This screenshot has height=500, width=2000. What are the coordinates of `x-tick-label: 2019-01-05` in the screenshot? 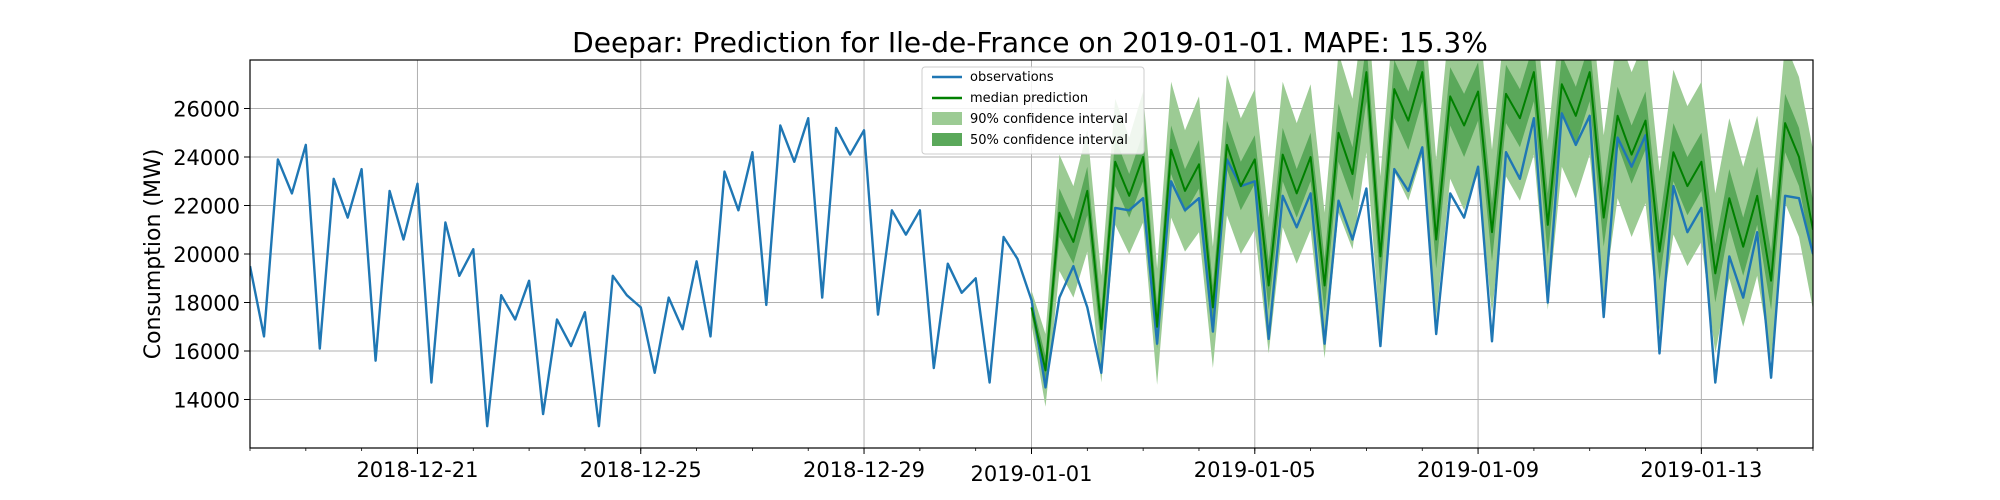 It's located at (1255, 470).